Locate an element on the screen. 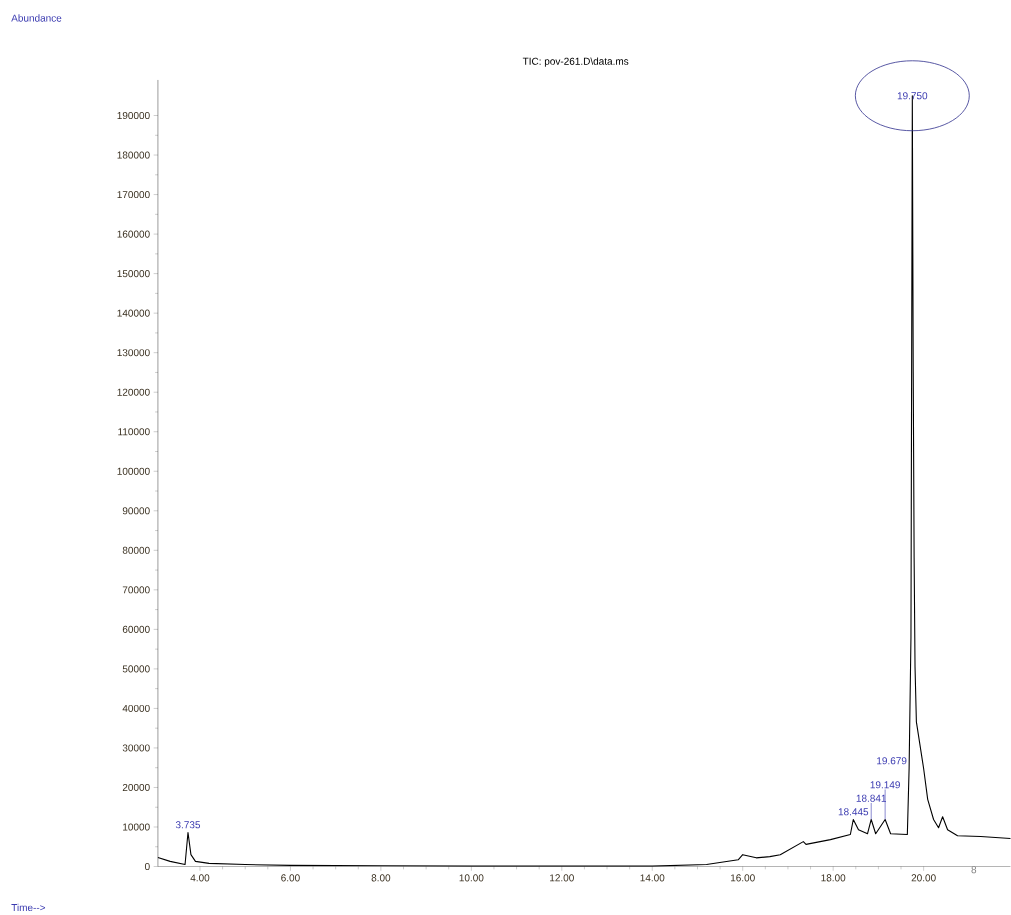 This screenshot has width=1011, height=915. annotation: 19.750 is located at coordinates (912, 96).